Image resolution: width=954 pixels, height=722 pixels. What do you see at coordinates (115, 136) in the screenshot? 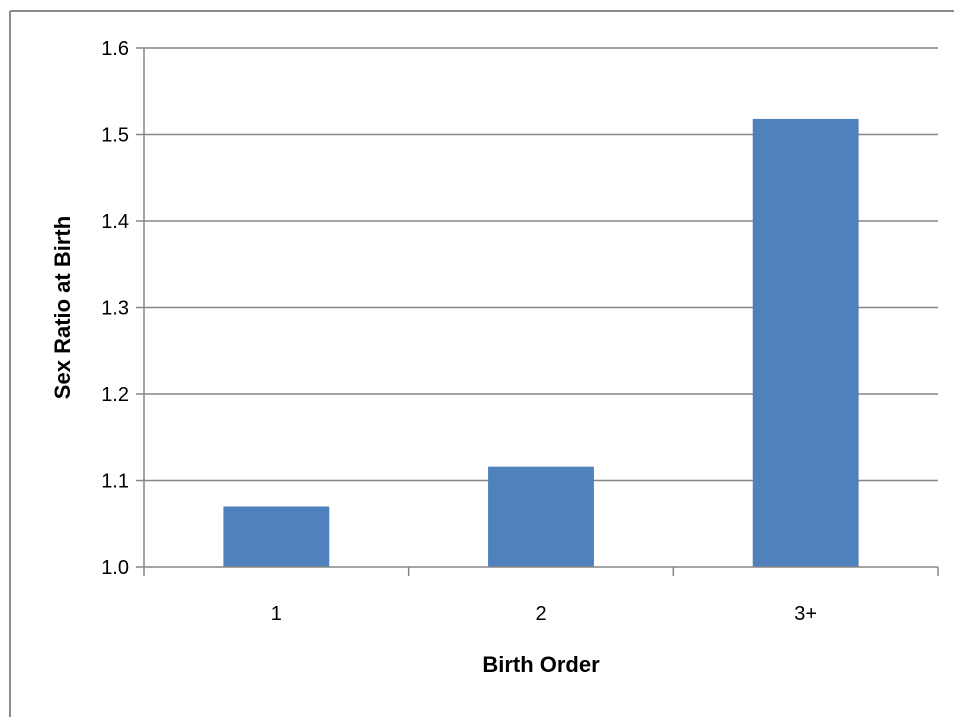
I see `y-tick-label: 1.5` at bounding box center [115, 136].